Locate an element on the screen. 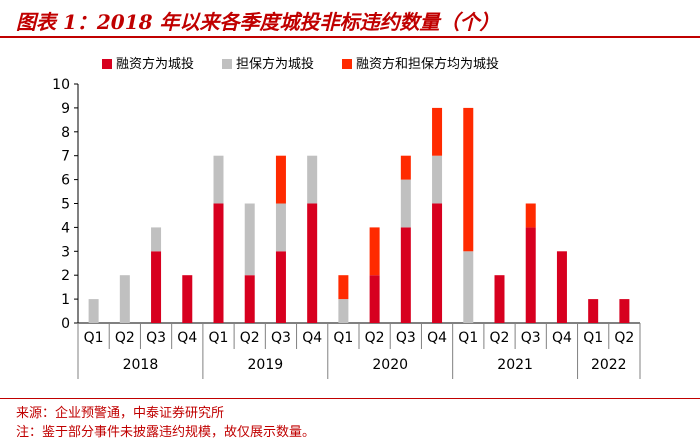 Image resolution: width=700 pixels, height=442 pixels. y-tick-label: 8 is located at coordinates (65, 133).